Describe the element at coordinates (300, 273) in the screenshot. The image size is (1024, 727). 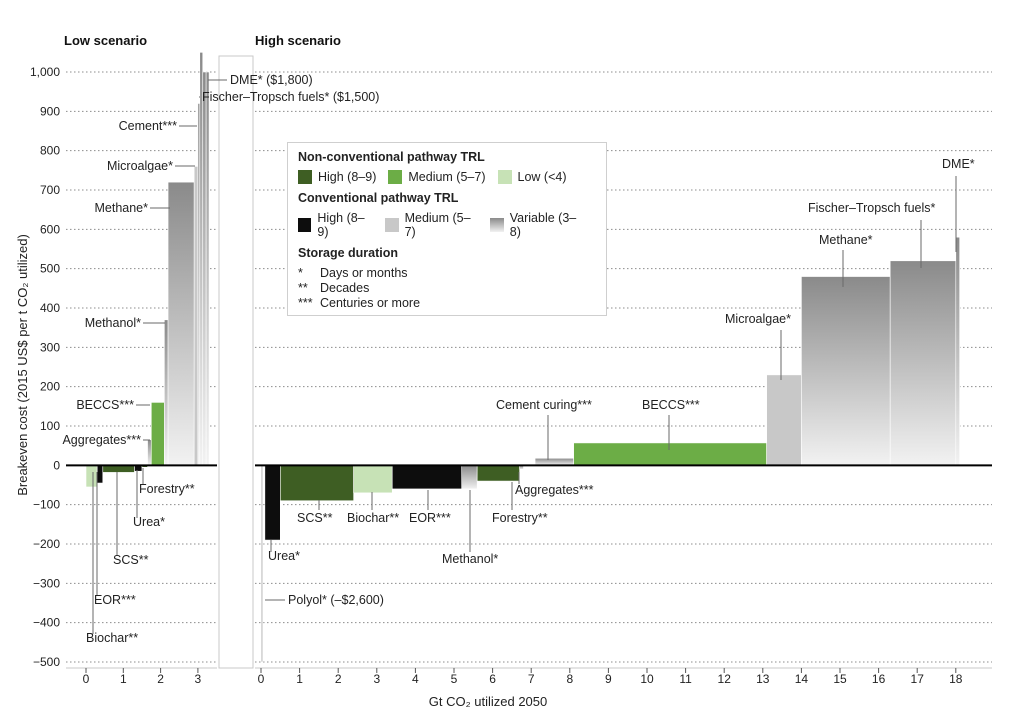
I see `legend-storage-symbol: *` at that location.